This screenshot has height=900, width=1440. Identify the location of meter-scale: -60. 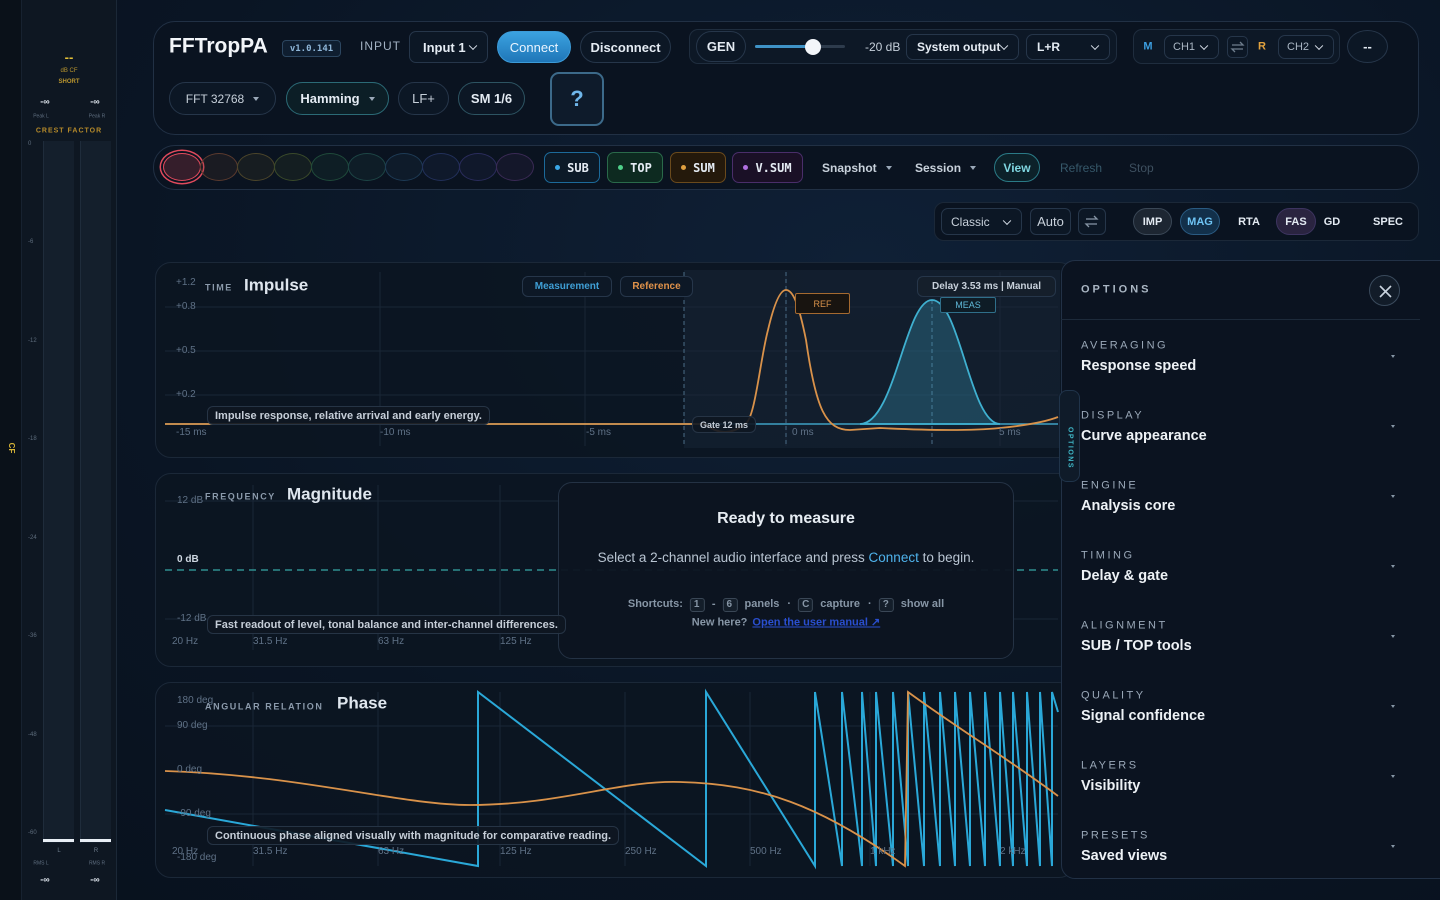
(32, 833).